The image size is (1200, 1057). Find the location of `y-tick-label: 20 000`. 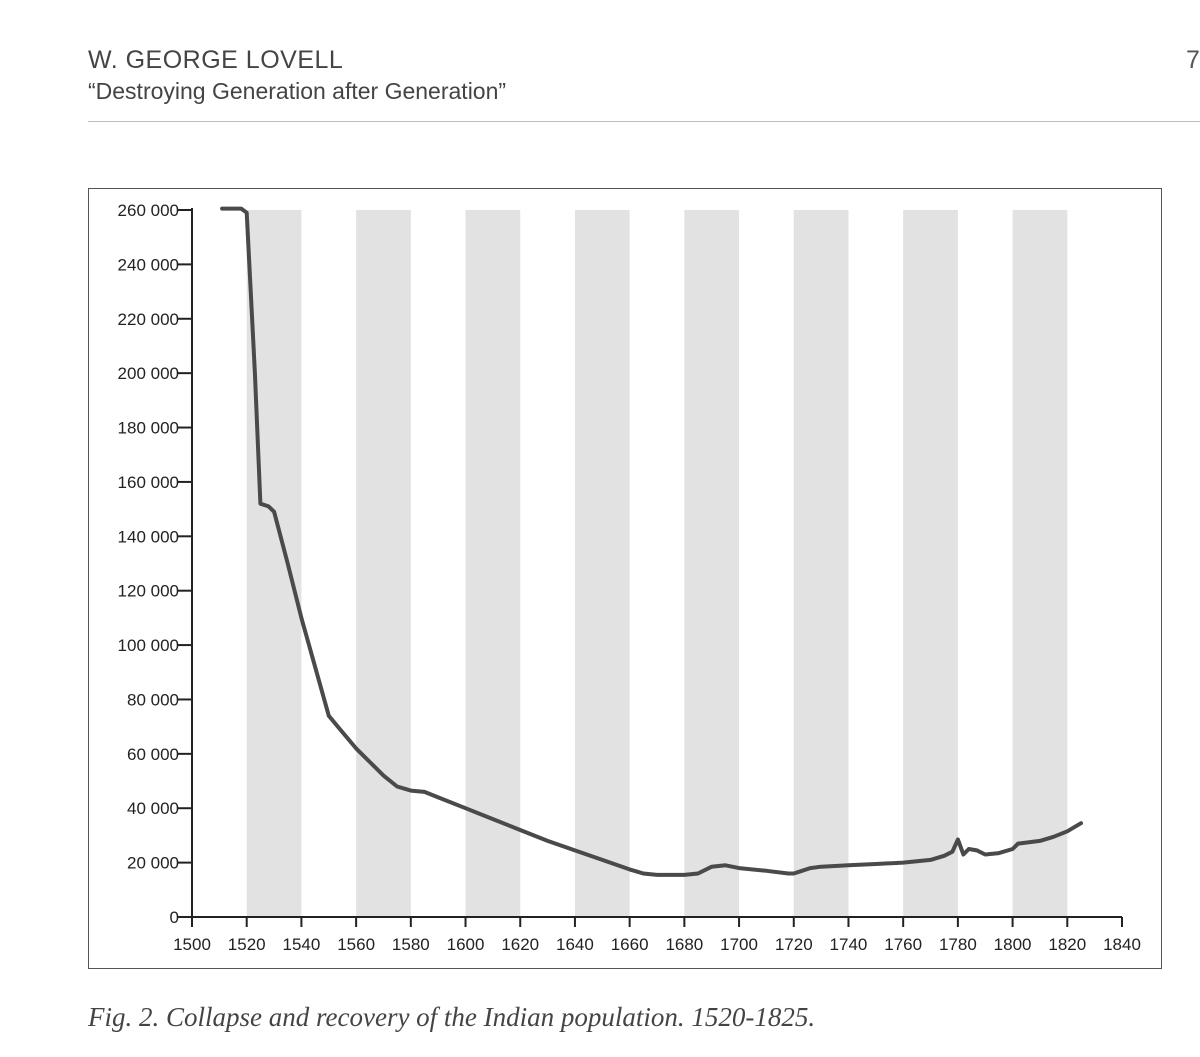

y-tick-label: 20 000 is located at coordinates (153, 863).